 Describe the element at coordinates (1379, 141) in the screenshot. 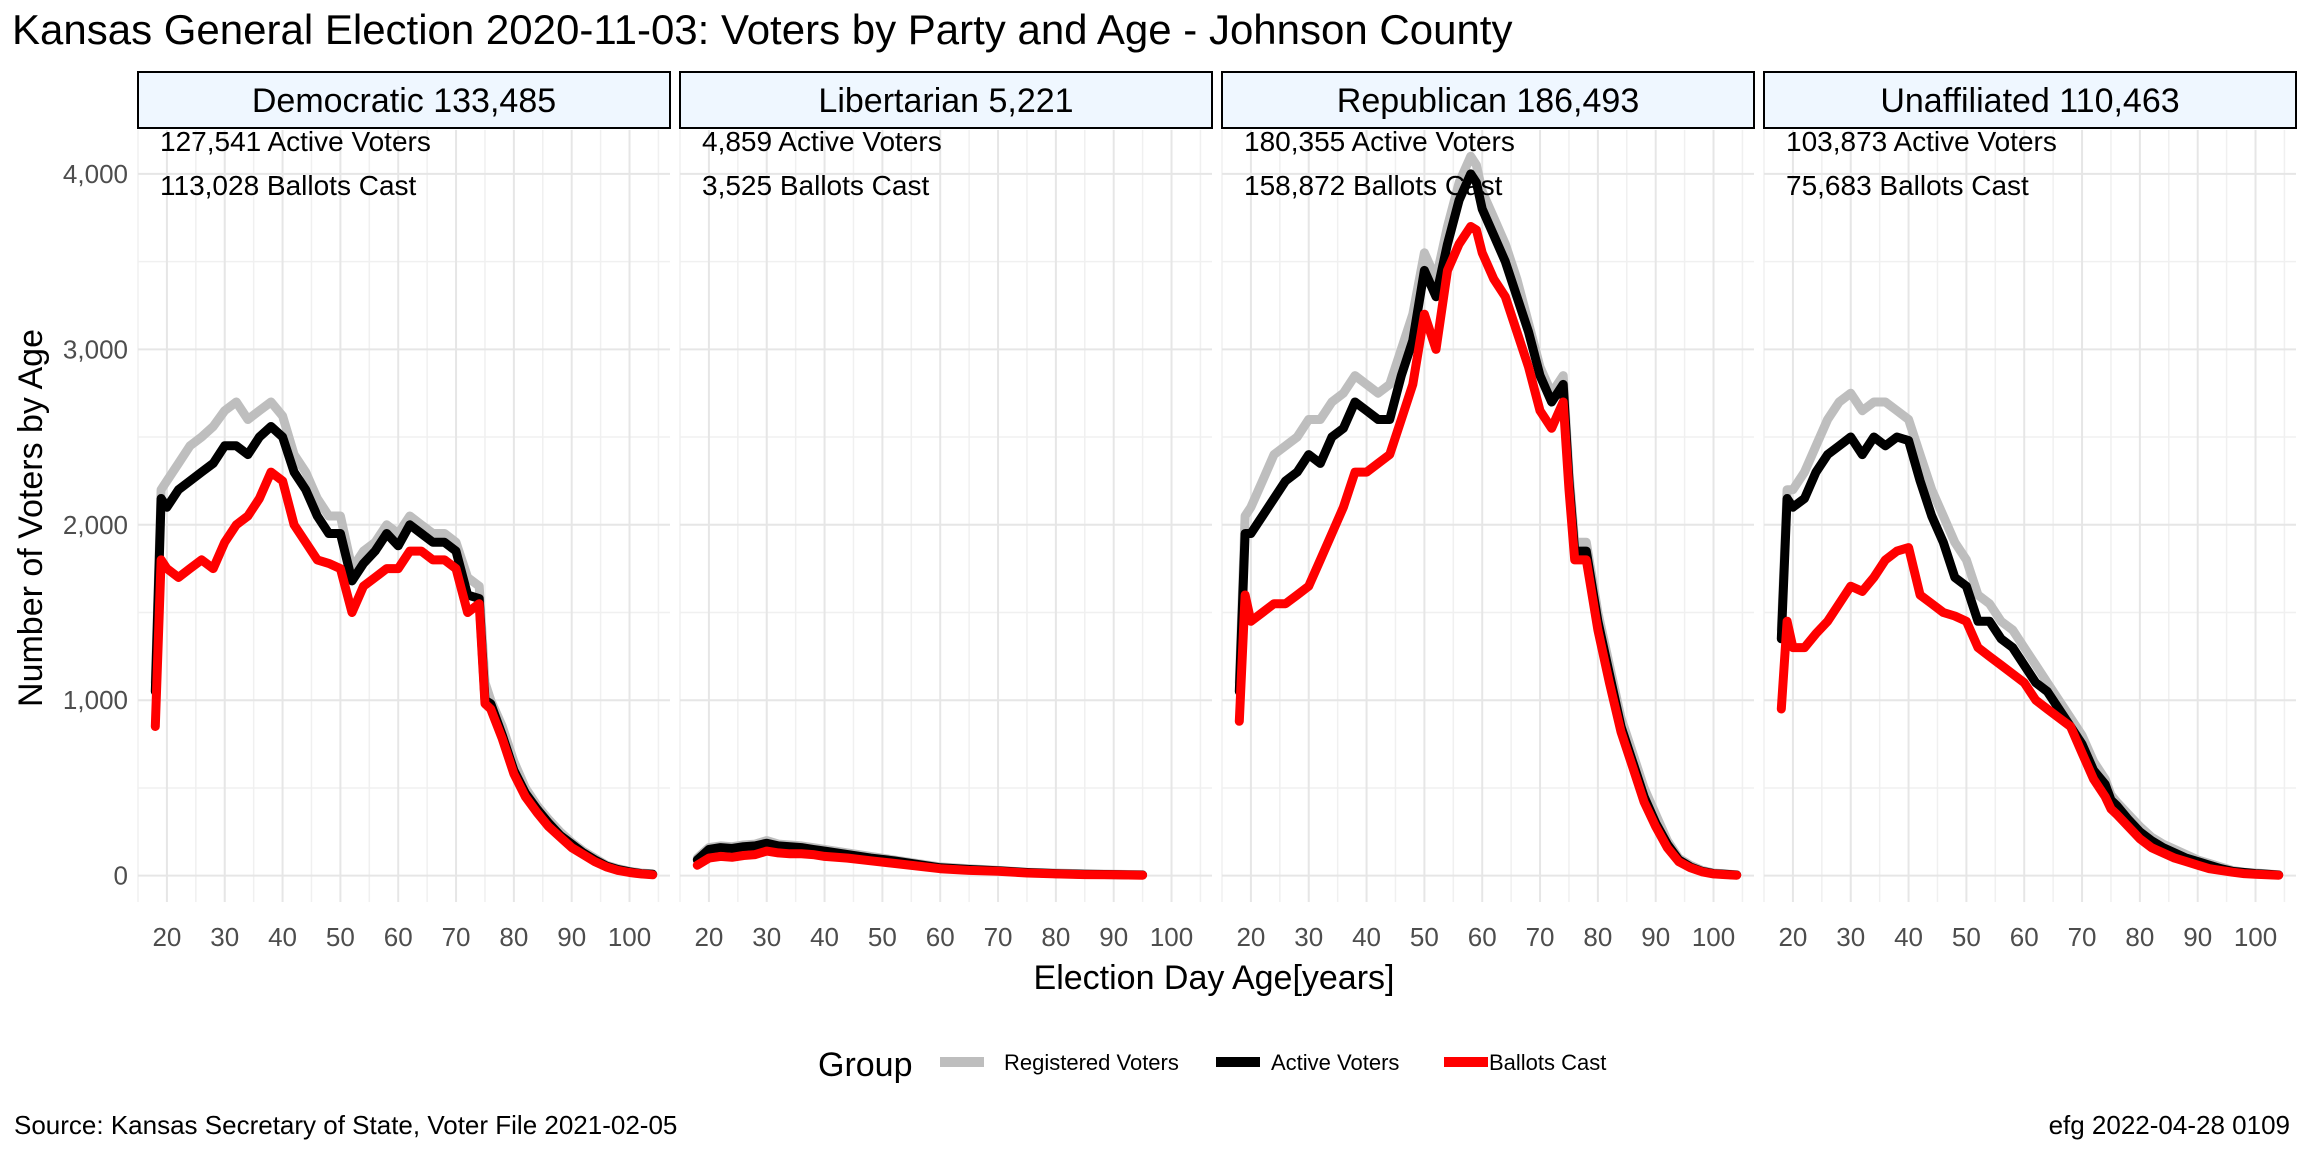

I see `panel-annotation: 180,355 Active Voters` at that location.